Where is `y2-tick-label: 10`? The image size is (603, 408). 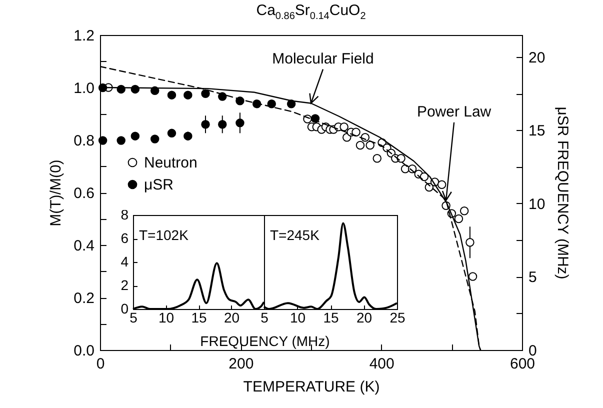
y2-tick-label: 10 is located at coordinates (537, 204).